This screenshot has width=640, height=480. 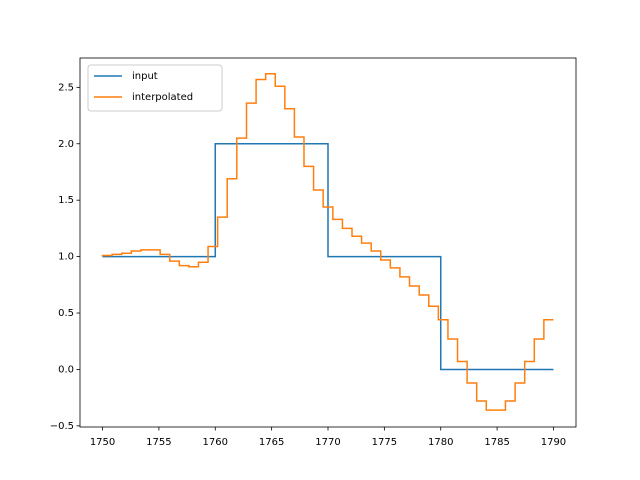 I want to click on x-tick-label: 1765, so click(x=271, y=442).